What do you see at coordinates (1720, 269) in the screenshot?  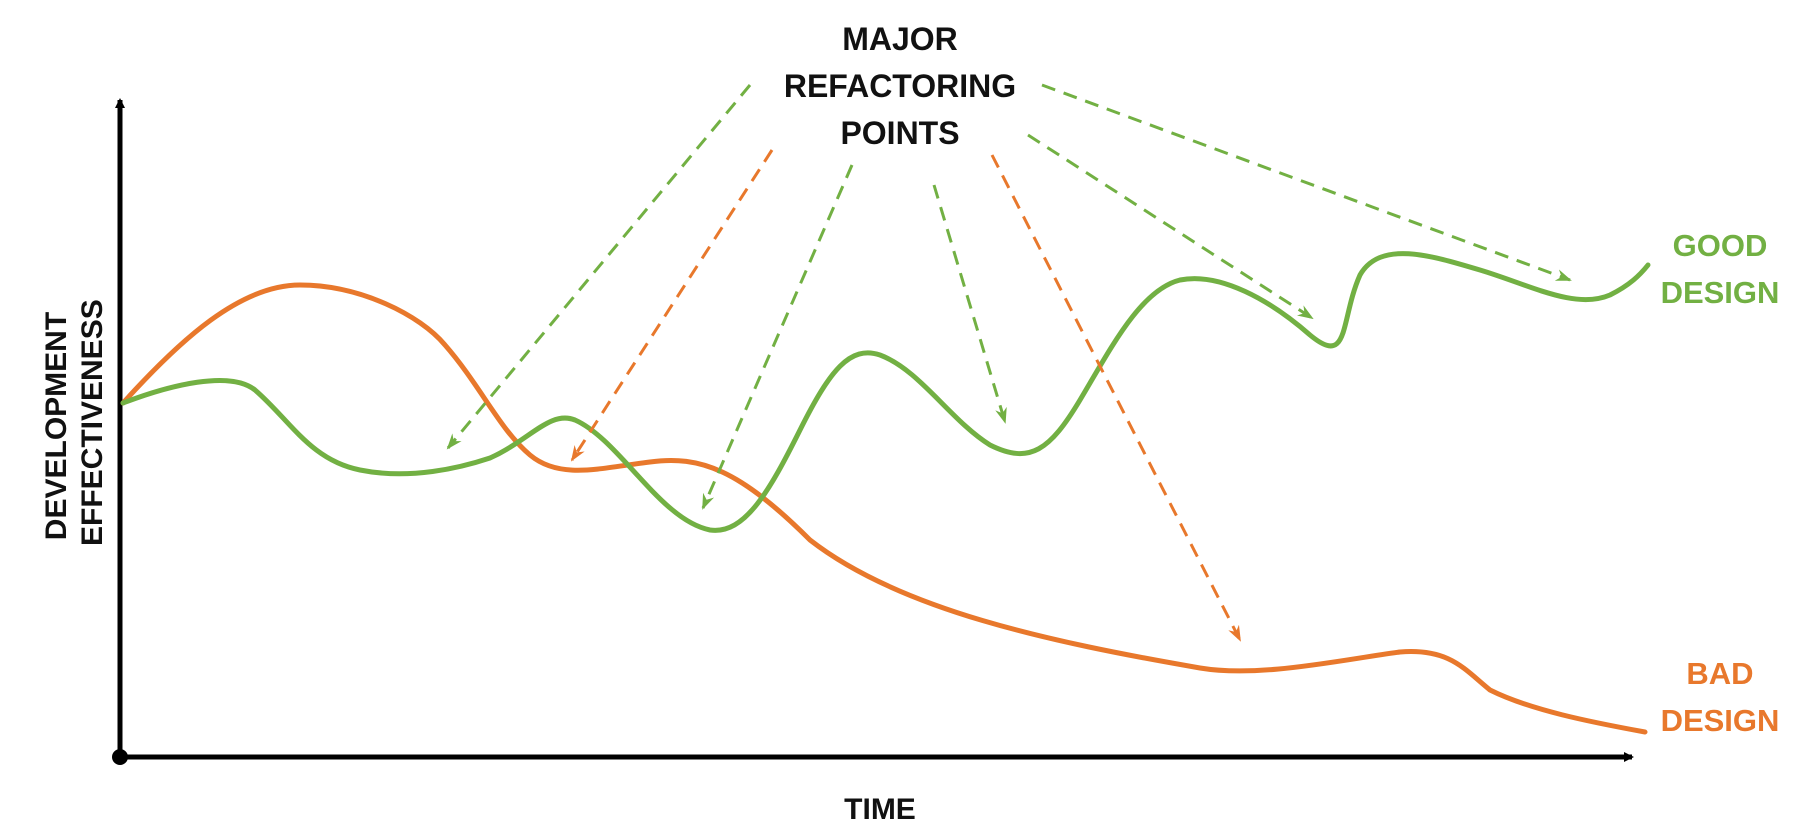 I see `good-design-label: GOOD DESIGN` at bounding box center [1720, 269].